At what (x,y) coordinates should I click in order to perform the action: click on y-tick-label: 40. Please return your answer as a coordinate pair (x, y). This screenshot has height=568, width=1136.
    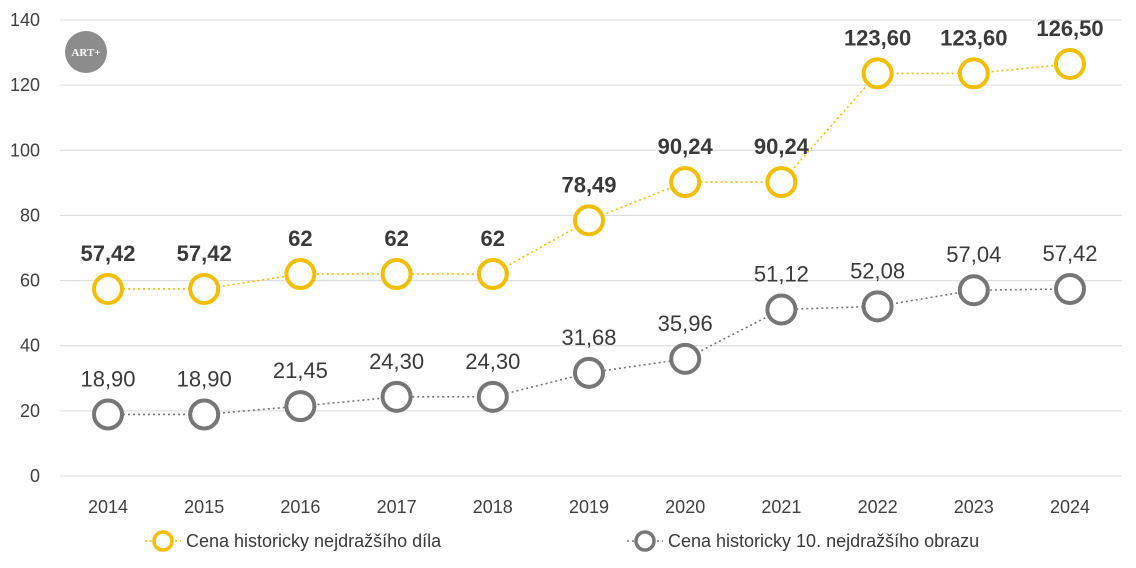
    Looking at the image, I should click on (30, 346).